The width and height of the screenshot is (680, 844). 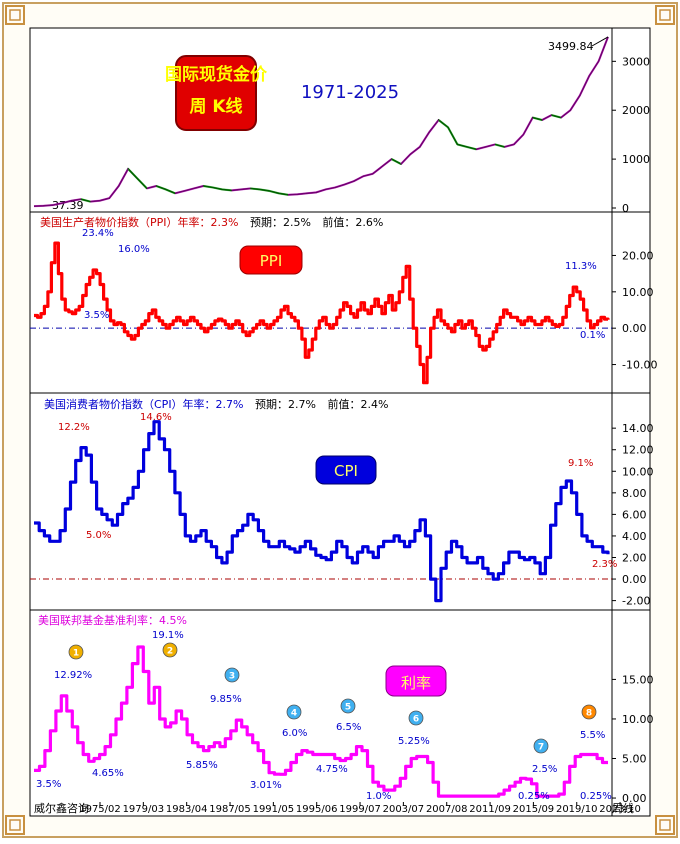 What do you see at coordinates (112, 620) in the screenshot?
I see `rate-header: 美国联邦基金基准利率：4.5%` at bounding box center [112, 620].